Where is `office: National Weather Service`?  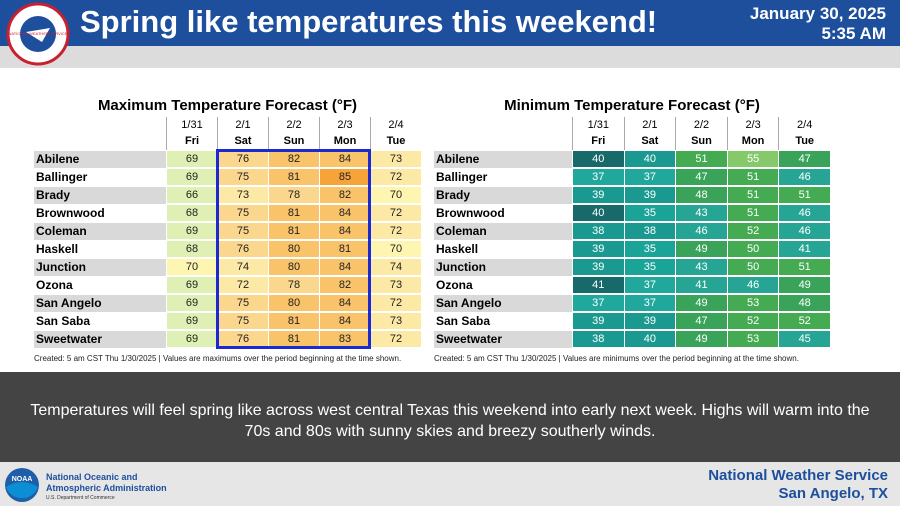
office: National Weather Service is located at coordinates (798, 475).